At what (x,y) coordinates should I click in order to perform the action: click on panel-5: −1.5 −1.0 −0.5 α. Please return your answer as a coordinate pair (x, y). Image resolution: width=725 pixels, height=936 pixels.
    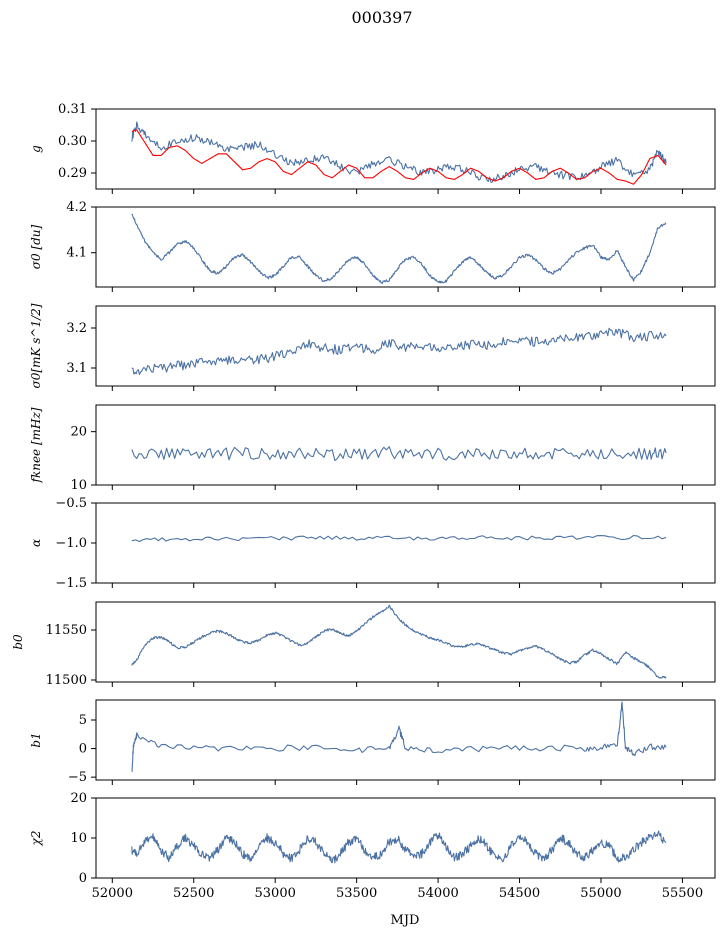
    Looking at the image, I should click on (372, 543).